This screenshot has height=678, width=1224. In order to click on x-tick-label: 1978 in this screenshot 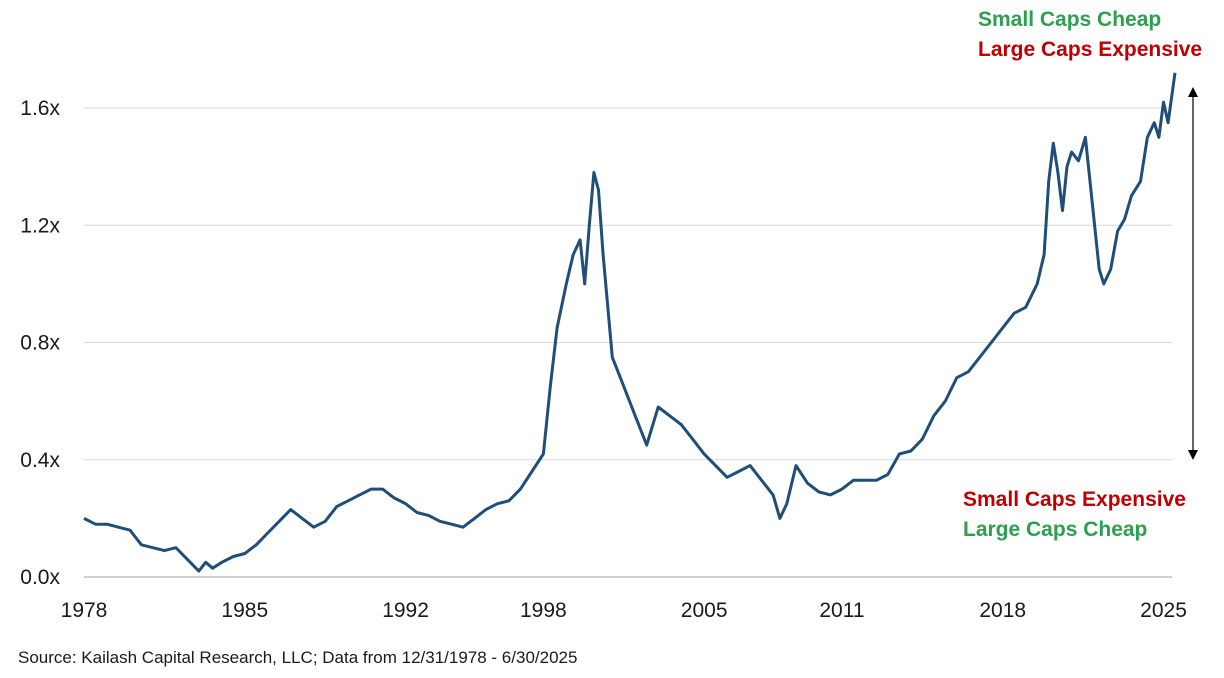, I will do `click(84, 610)`.